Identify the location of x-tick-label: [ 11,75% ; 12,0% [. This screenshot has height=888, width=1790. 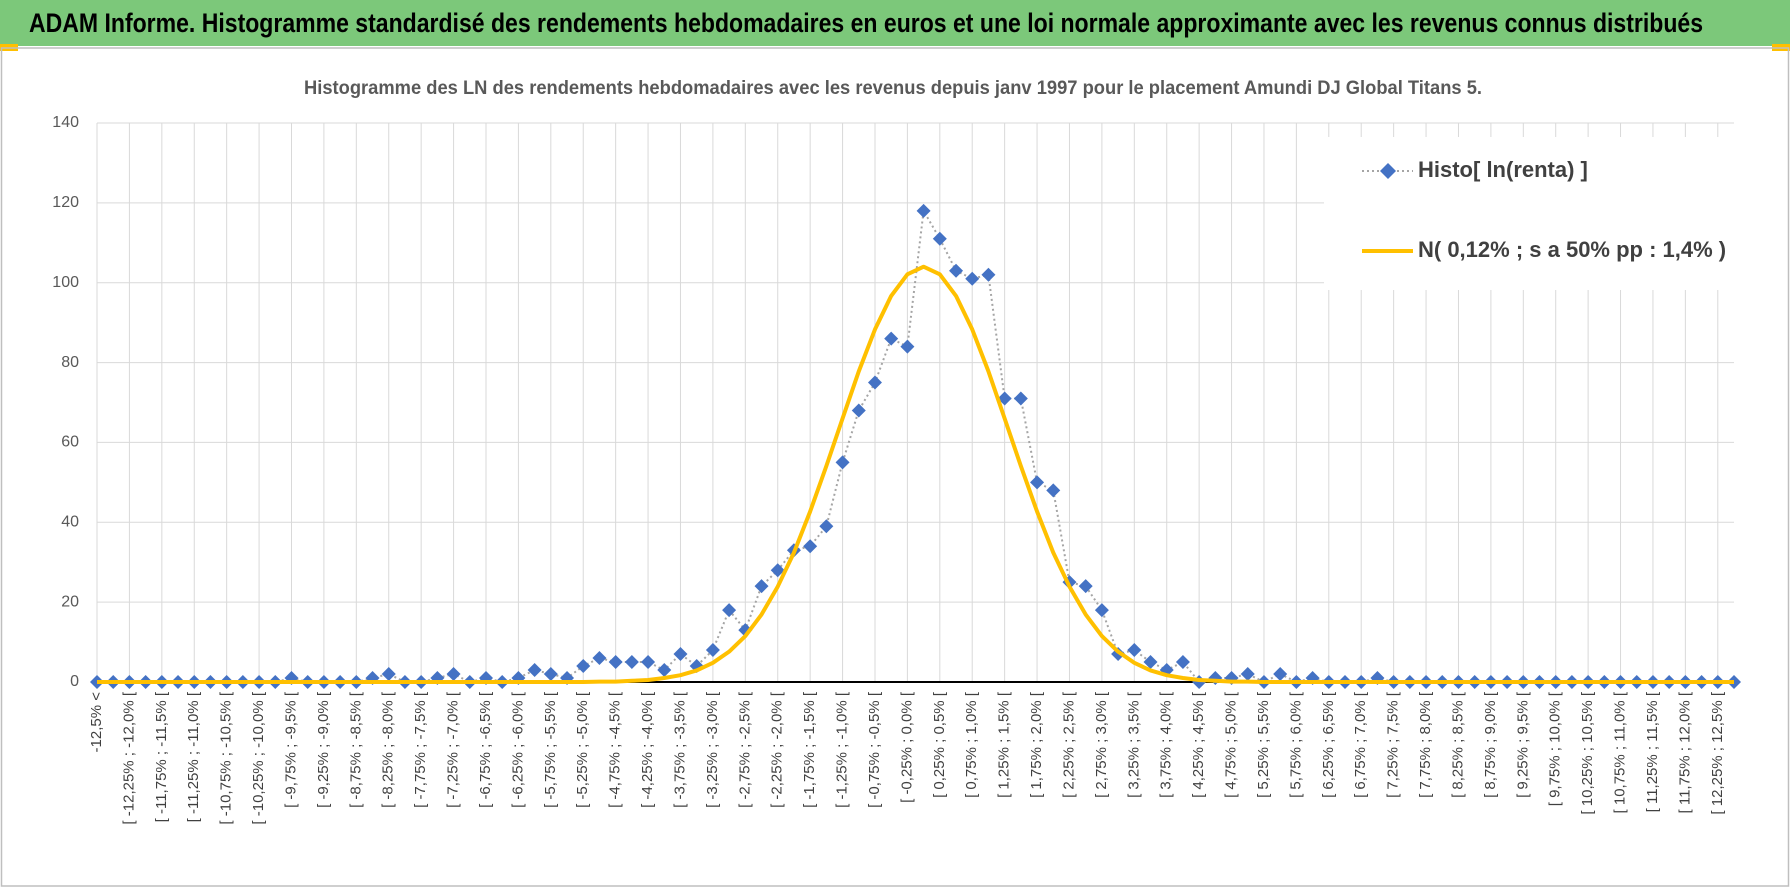
(1684, 752).